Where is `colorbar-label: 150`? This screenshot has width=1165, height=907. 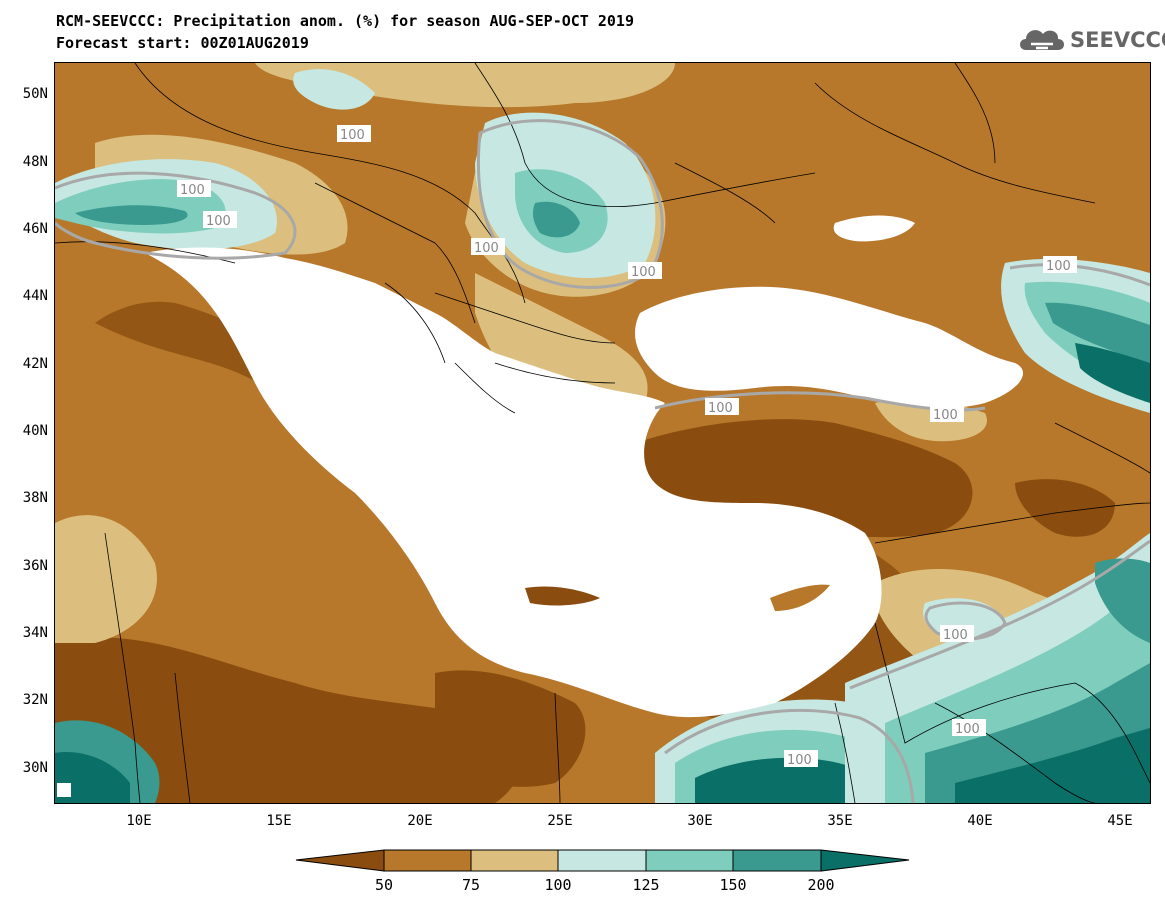 colorbar-label: 150 is located at coordinates (733, 885).